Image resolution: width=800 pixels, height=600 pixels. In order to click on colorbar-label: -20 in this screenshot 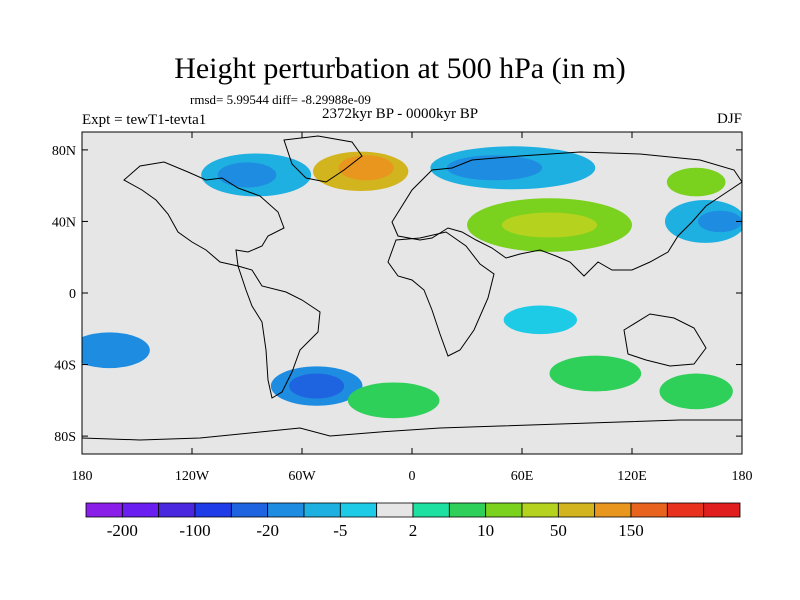, I will do `click(267, 530)`.